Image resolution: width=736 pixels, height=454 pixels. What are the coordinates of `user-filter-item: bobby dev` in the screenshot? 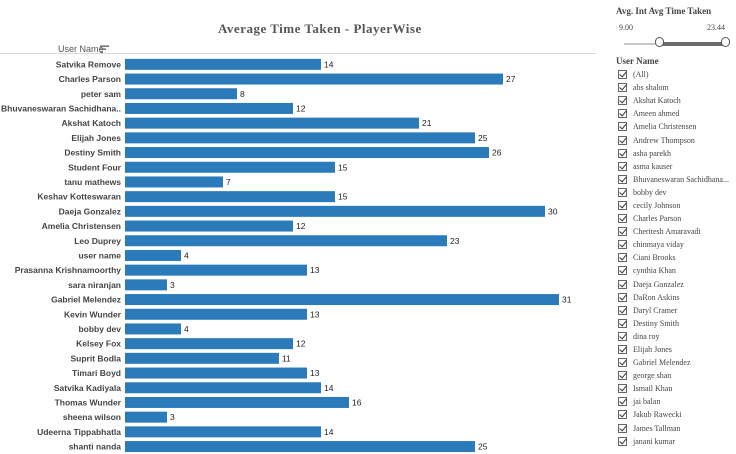 It's located at (677, 192).